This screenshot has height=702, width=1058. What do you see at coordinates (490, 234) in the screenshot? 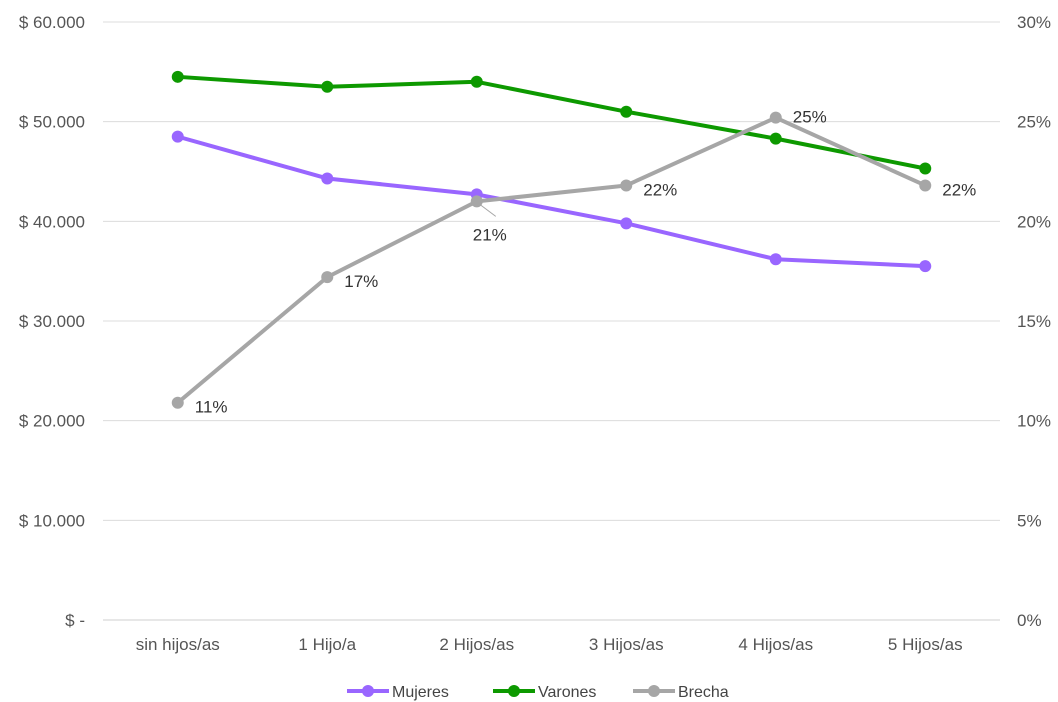
I see `data-label: 21%` at bounding box center [490, 234].